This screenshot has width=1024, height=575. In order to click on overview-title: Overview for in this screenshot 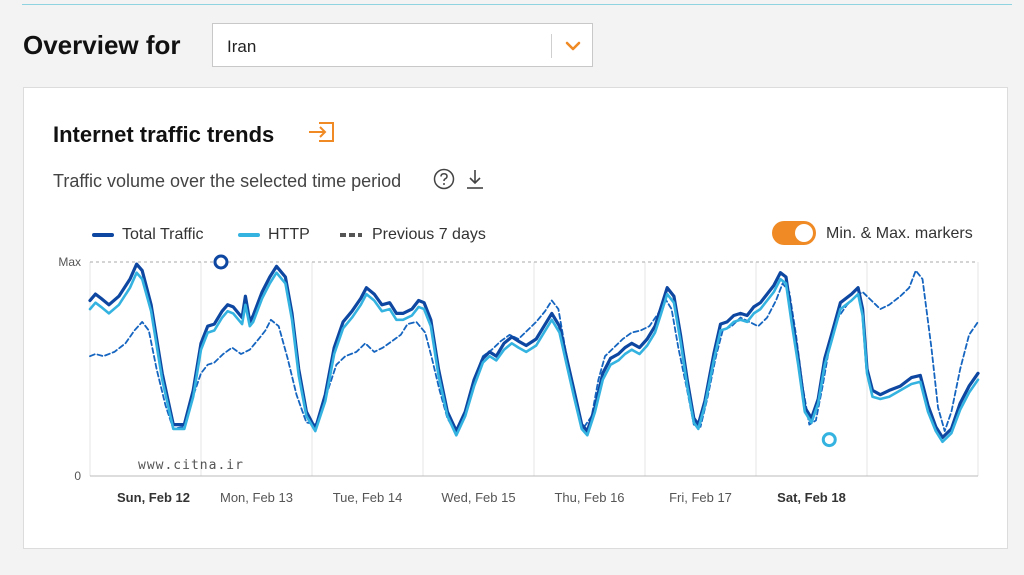, I will do `click(102, 45)`.